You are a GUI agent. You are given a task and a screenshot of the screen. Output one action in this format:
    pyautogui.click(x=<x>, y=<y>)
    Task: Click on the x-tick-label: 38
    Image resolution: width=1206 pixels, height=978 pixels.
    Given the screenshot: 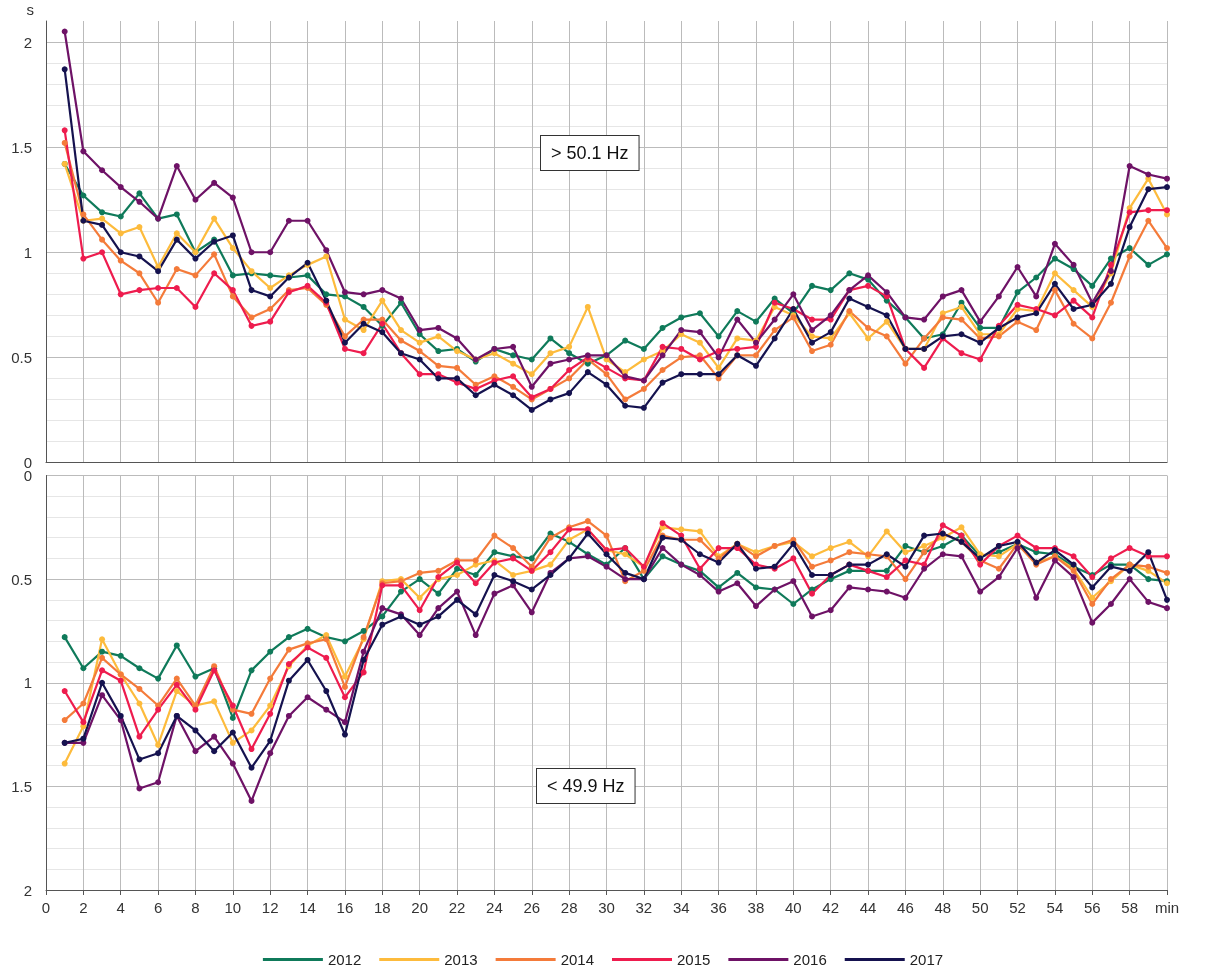 What is the action you would take?
    pyautogui.click(x=756, y=907)
    